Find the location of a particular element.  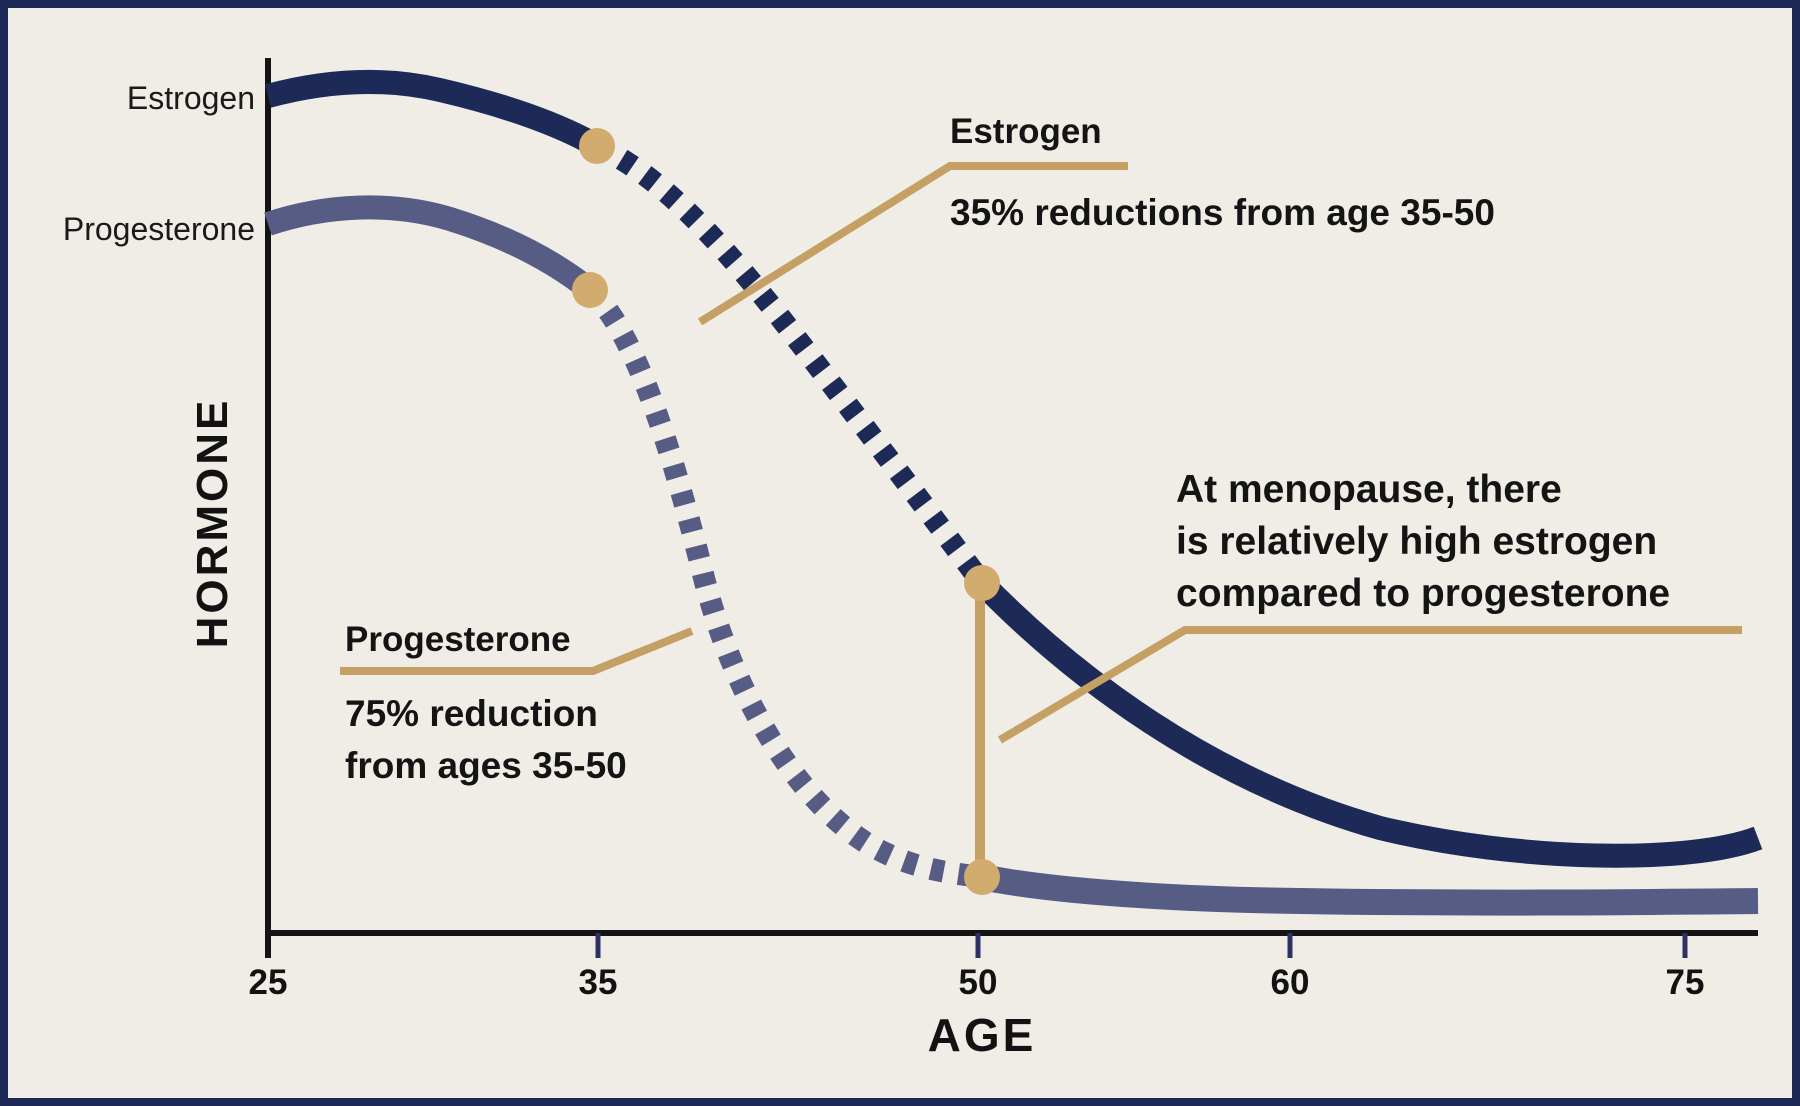

progesterone-note-title: Progesterone is located at coordinates (458, 639).